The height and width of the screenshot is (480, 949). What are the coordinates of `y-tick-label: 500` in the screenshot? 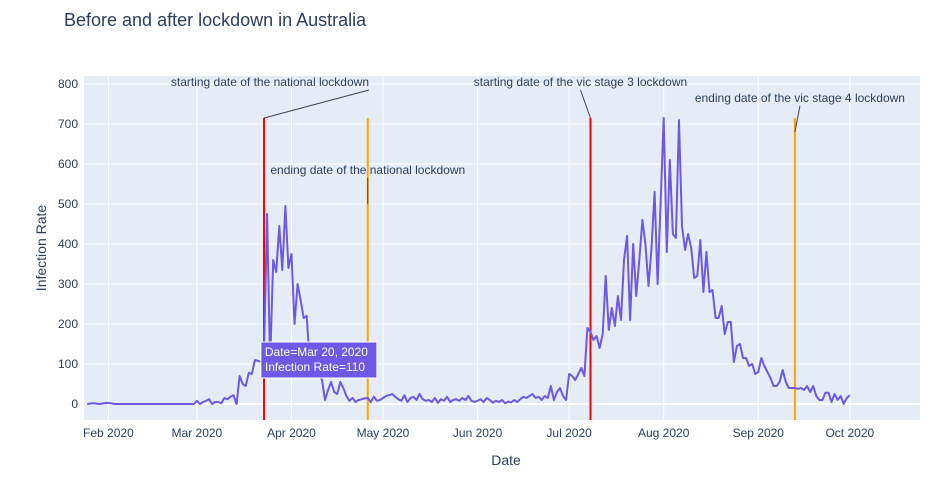 It's located at (68, 204).